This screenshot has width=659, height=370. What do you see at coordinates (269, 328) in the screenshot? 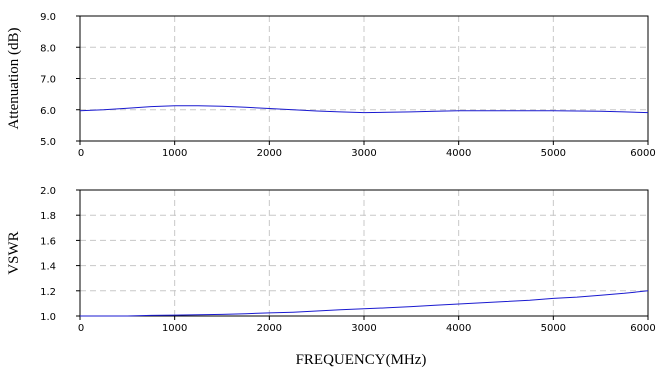
I see `vswr-x-tick-label-2: 2000` at bounding box center [269, 328].